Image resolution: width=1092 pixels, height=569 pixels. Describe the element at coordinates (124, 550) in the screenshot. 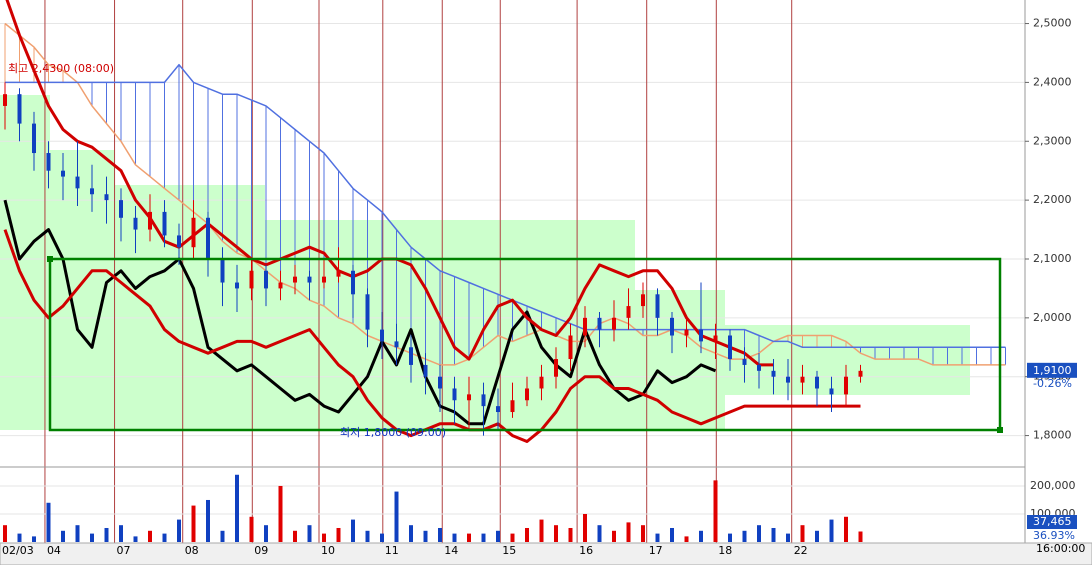

I see `x-tick-label: 07` at that location.